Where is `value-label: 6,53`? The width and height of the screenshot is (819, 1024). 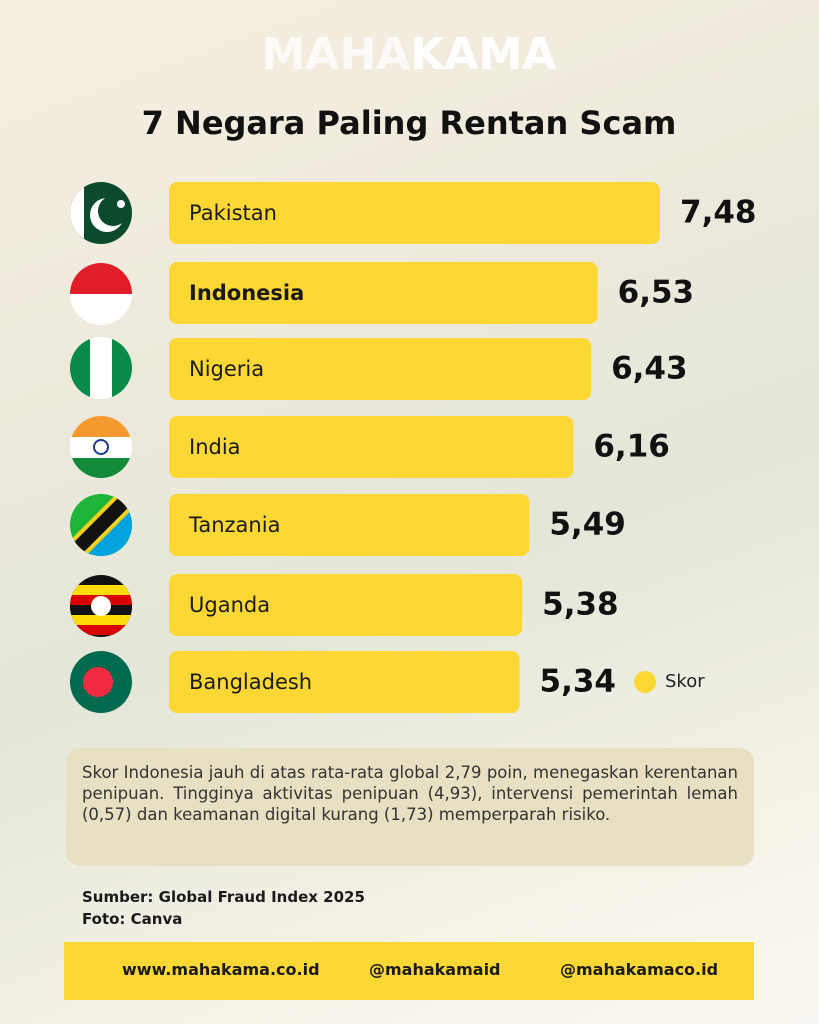
value-label: 6,53 is located at coordinates (656, 293).